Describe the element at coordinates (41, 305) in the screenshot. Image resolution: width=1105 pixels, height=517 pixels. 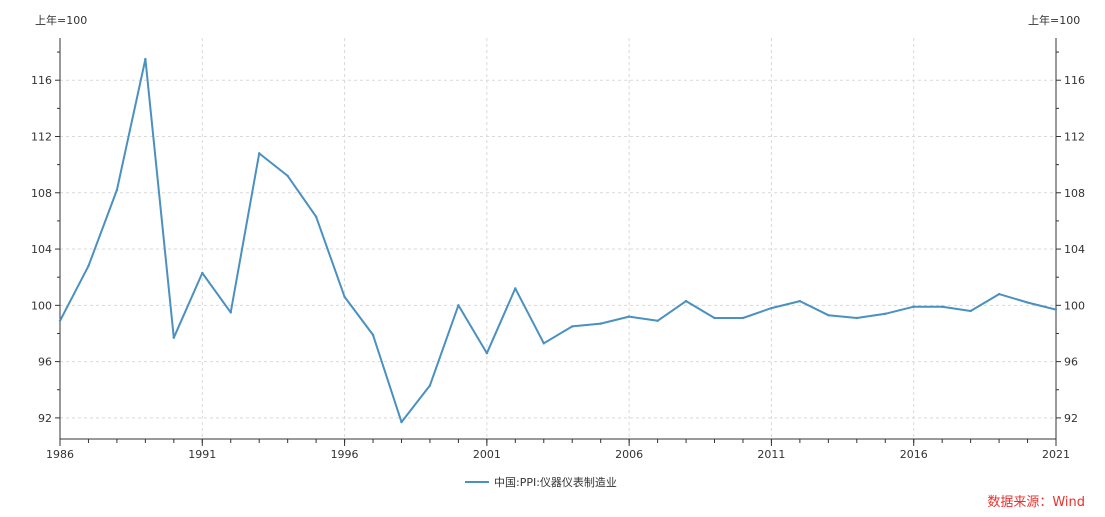
I see `y-tick-label-left: 100` at that location.